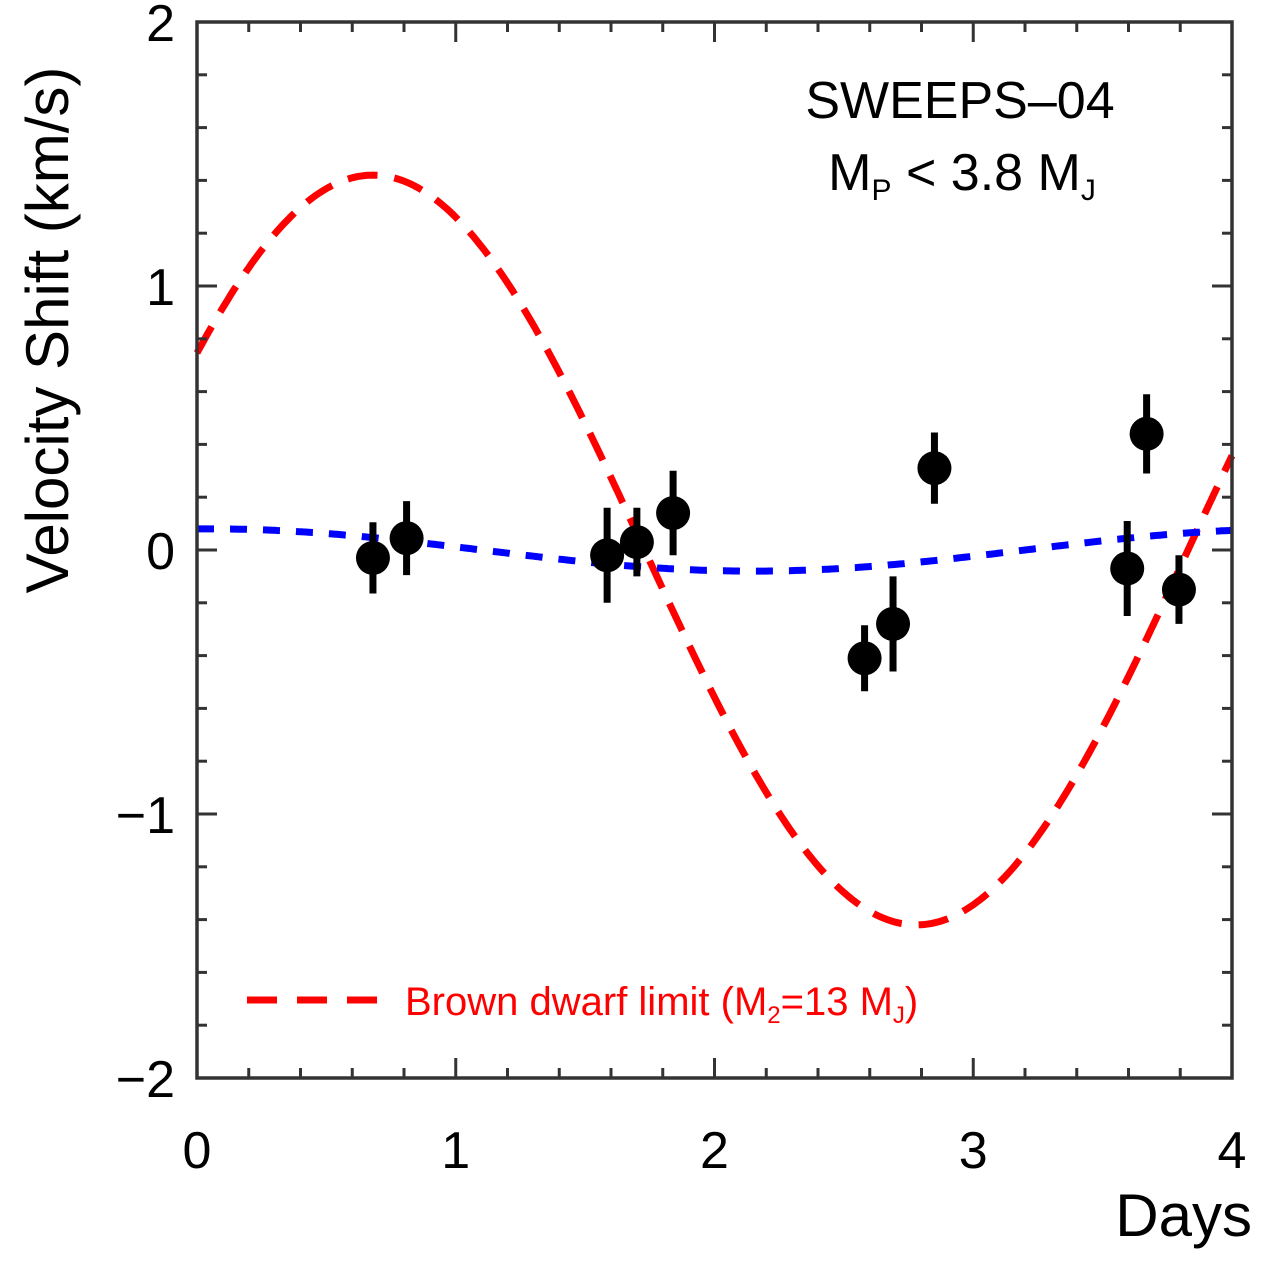 The image size is (1280, 1263). What do you see at coordinates (145, 1080) in the screenshot?
I see `y-tick-label: −2` at bounding box center [145, 1080].